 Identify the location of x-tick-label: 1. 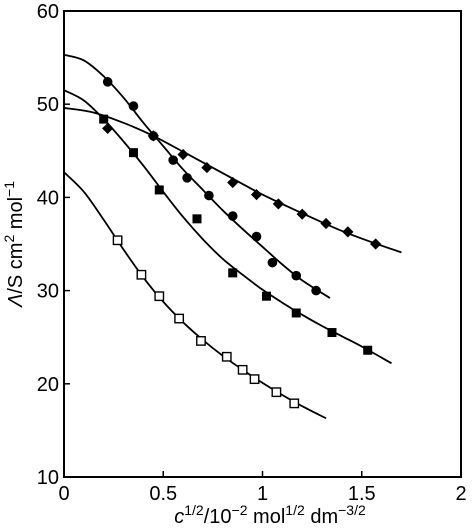
(262, 494).